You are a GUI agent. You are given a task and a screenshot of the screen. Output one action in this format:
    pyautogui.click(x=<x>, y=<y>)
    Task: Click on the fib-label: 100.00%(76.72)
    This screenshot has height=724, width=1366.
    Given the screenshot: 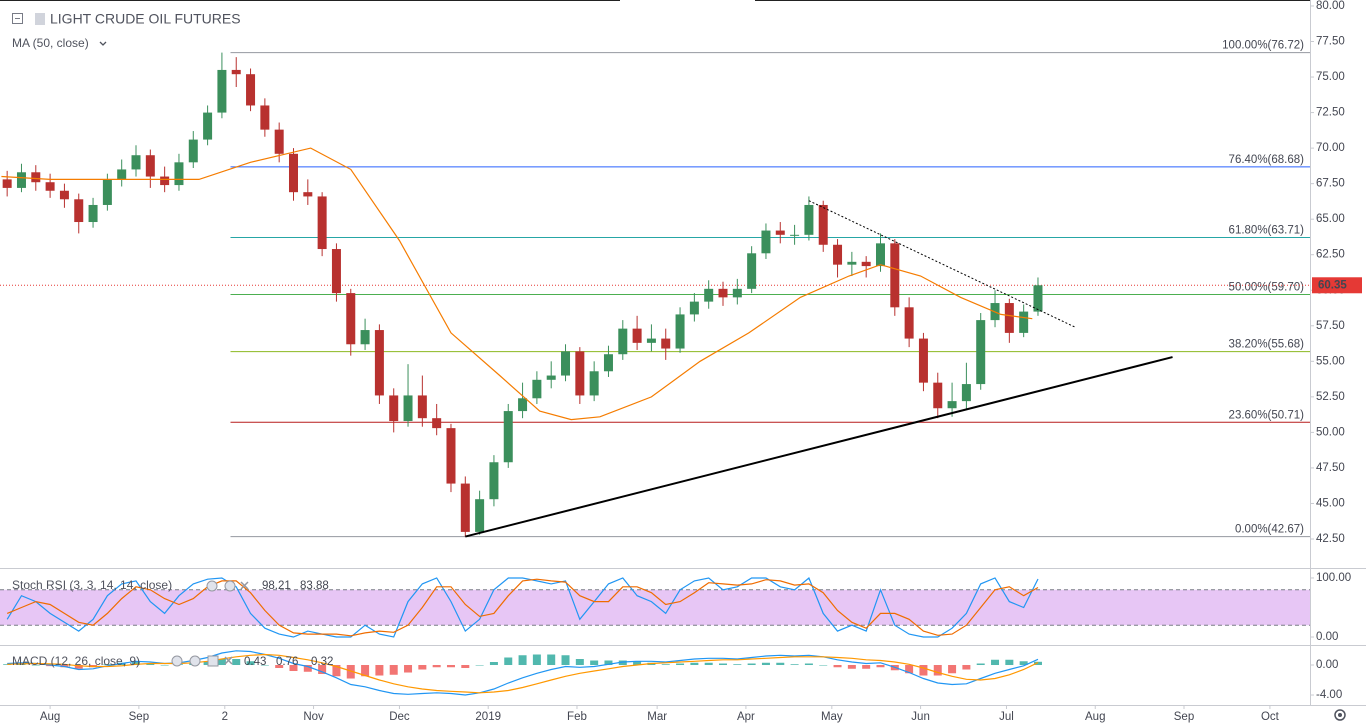 What is the action you would take?
    pyautogui.click(x=1263, y=46)
    